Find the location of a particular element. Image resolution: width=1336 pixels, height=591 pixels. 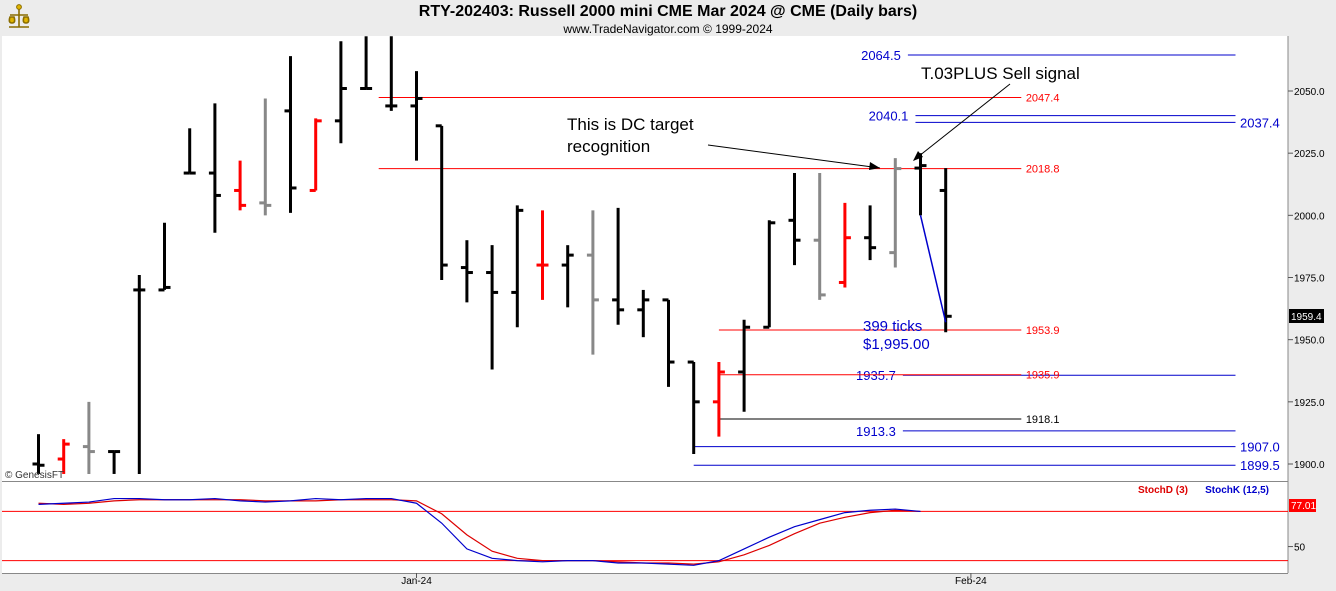

price-tick-label: 1975.0 is located at coordinates (1309, 279).